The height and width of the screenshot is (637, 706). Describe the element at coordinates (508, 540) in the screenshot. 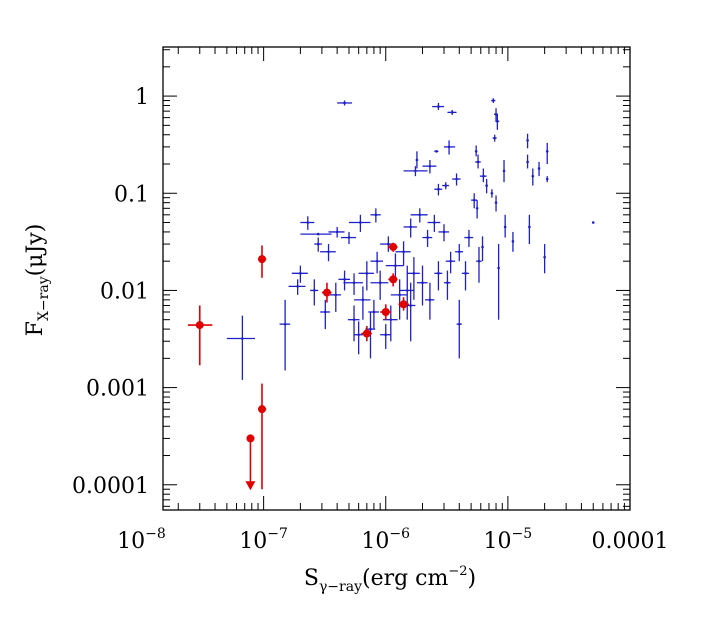

I see `x-tick-label: 10⁻⁵` at that location.